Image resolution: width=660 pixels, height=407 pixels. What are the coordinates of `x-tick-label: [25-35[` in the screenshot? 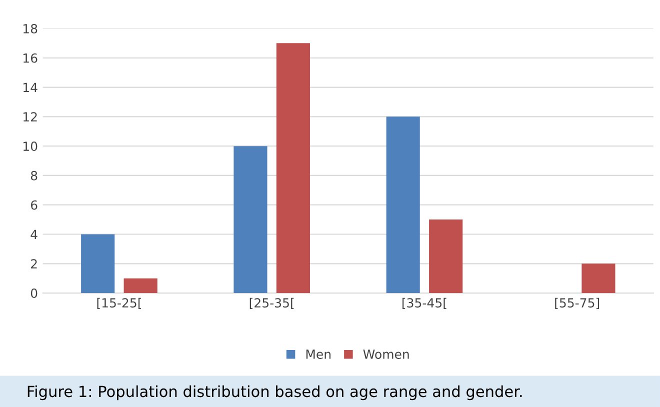 It's located at (272, 304).